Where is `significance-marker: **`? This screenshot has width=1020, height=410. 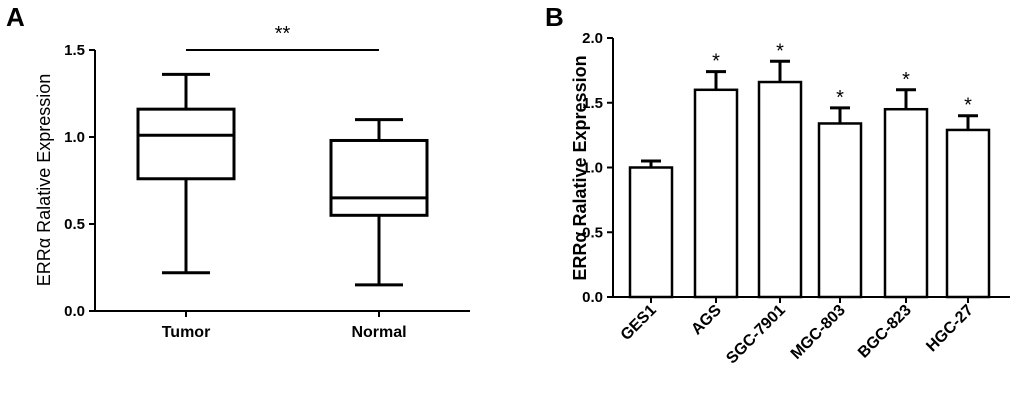
significance-marker: ** is located at coordinates (283, 34).